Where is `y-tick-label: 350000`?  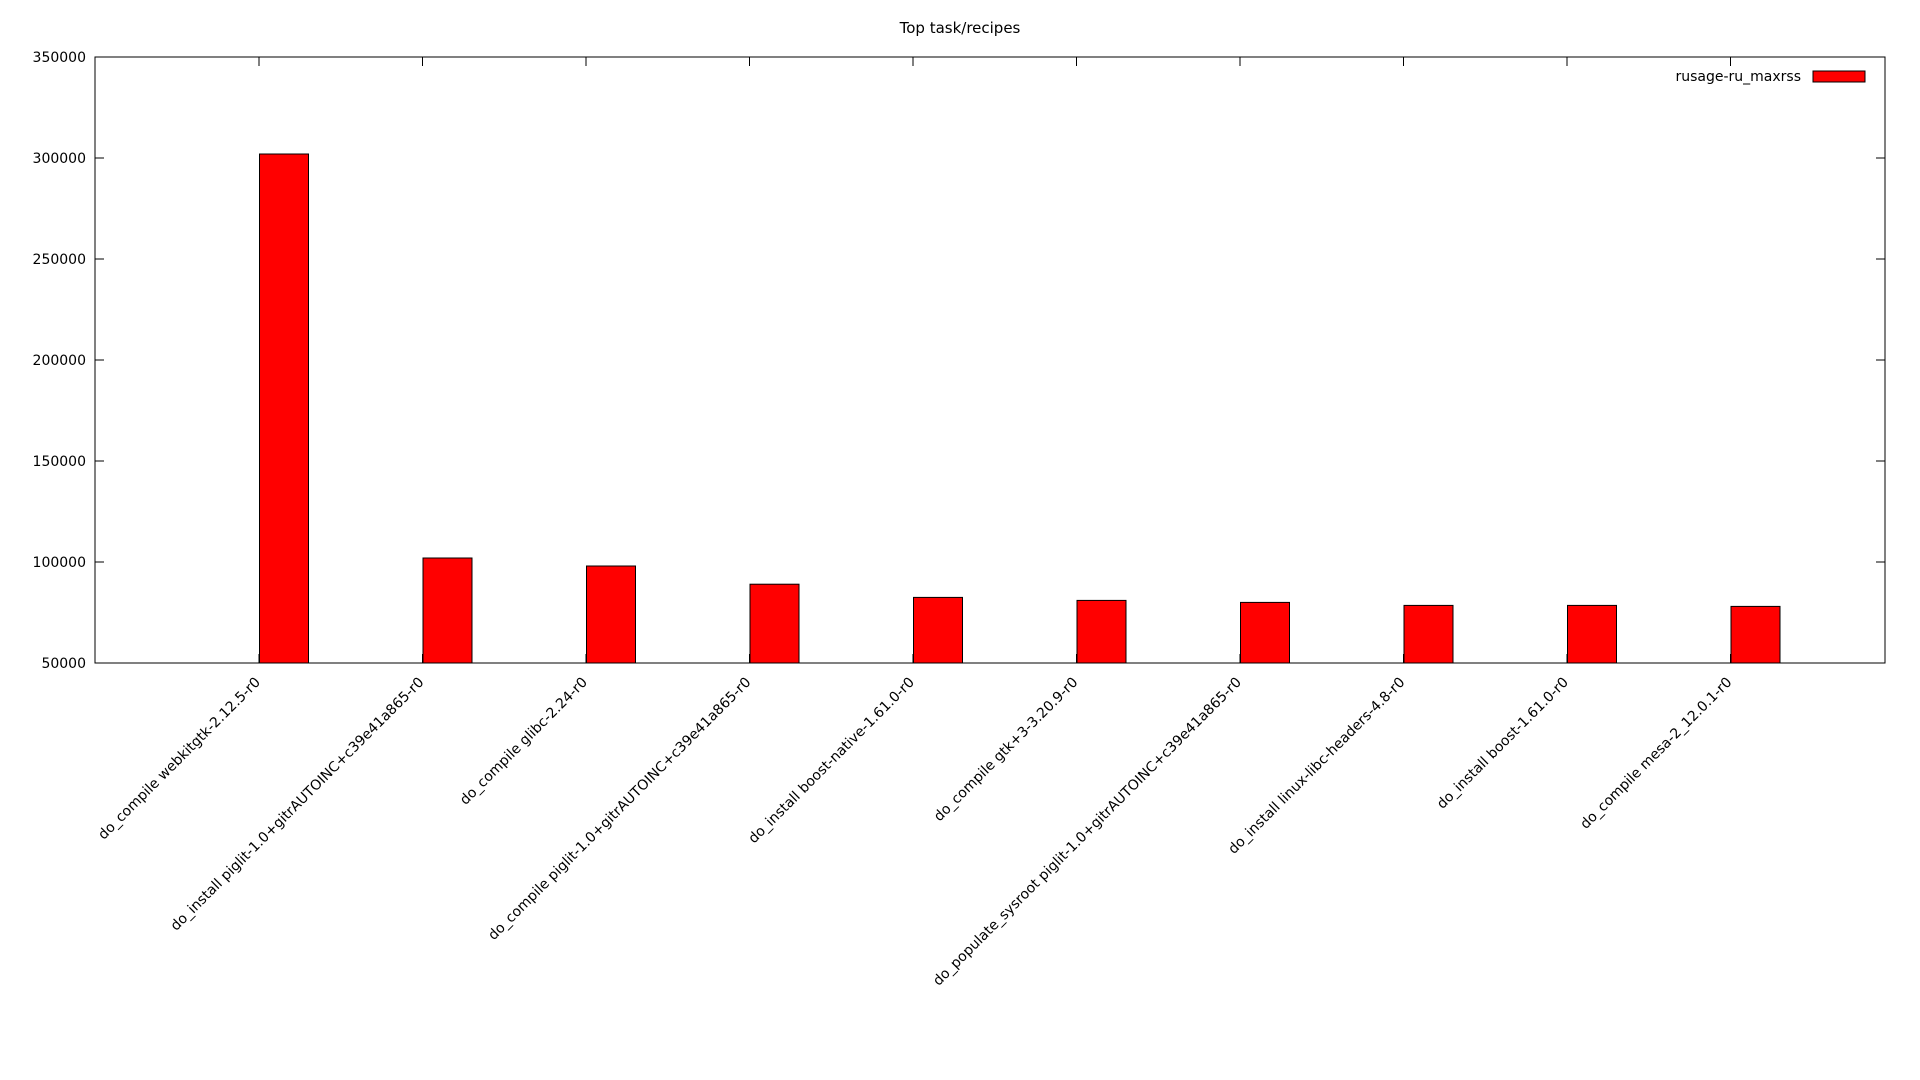
y-tick-label: 350000 is located at coordinates (59, 58).